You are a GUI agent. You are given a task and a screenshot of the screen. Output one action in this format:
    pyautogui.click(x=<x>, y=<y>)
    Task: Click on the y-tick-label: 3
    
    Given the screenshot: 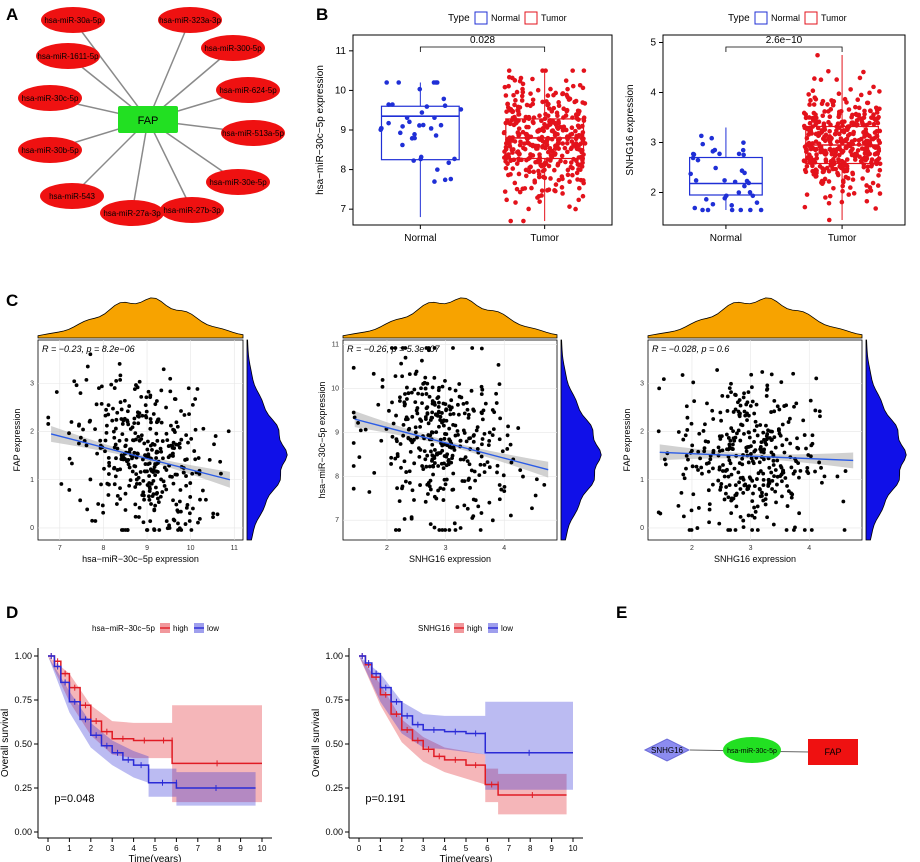 What is the action you would take?
    pyautogui.click(x=653, y=143)
    